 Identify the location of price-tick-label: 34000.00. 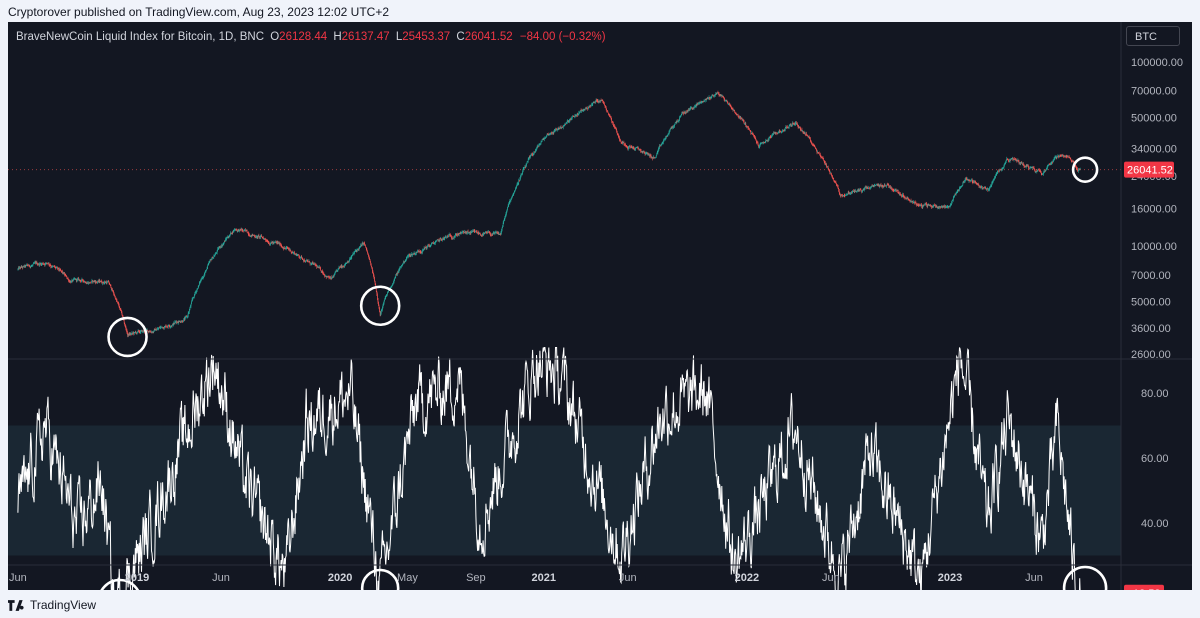
(1154, 149).